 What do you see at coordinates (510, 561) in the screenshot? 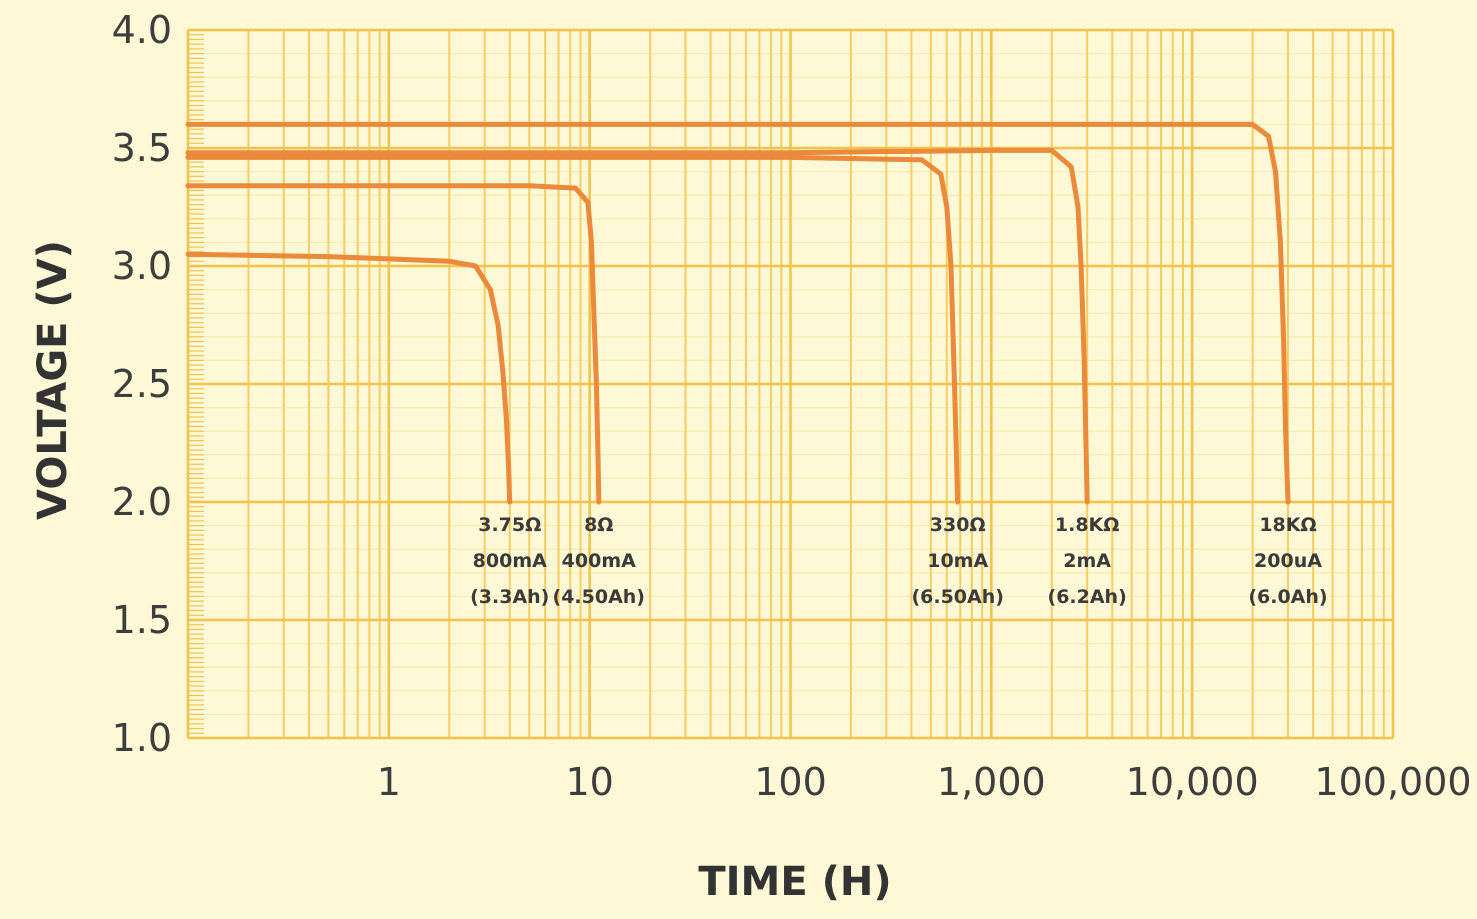
I see `series-label: 800mA` at bounding box center [510, 561].